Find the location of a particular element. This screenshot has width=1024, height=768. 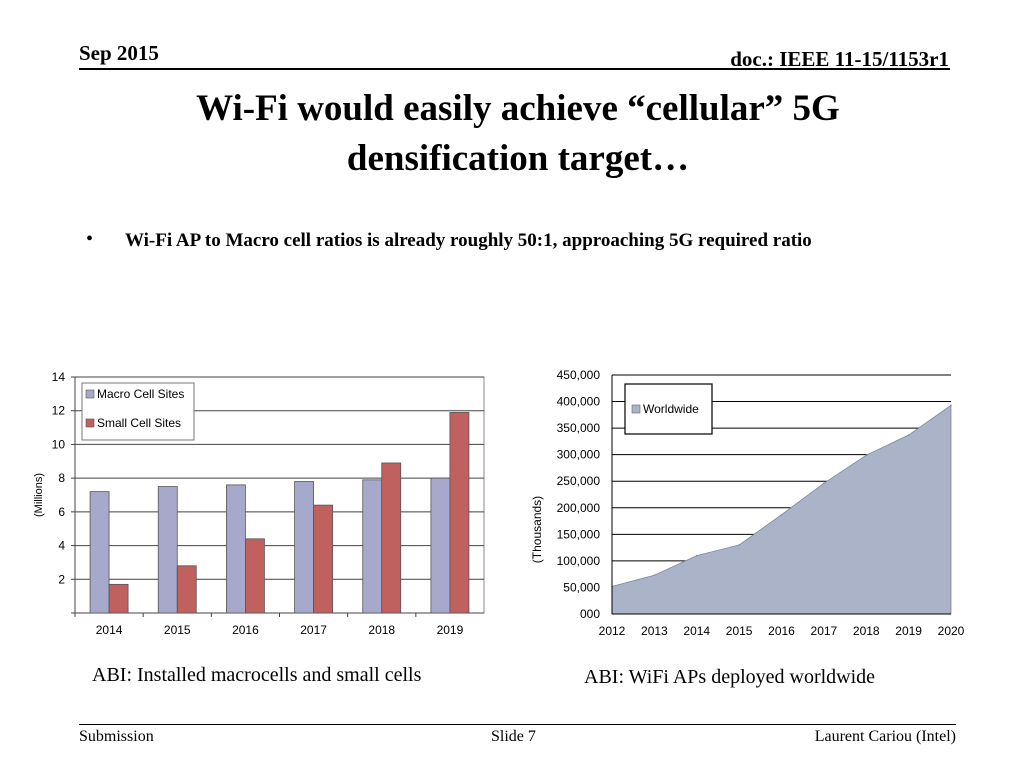

legend: Worldwide is located at coordinates (668, 409).